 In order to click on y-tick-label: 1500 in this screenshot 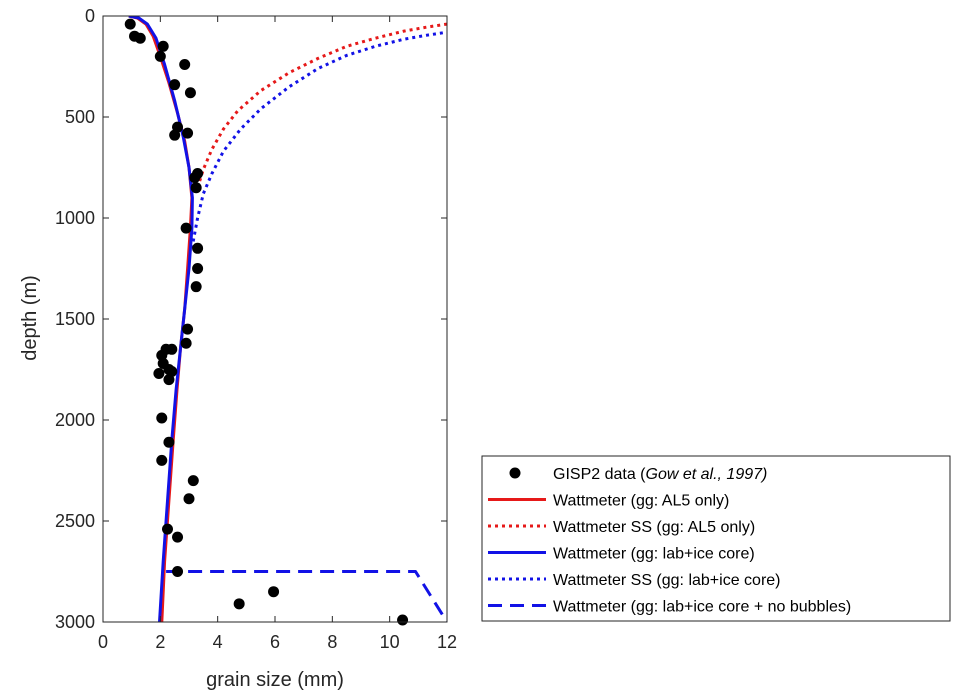, I will do `click(75, 319)`.